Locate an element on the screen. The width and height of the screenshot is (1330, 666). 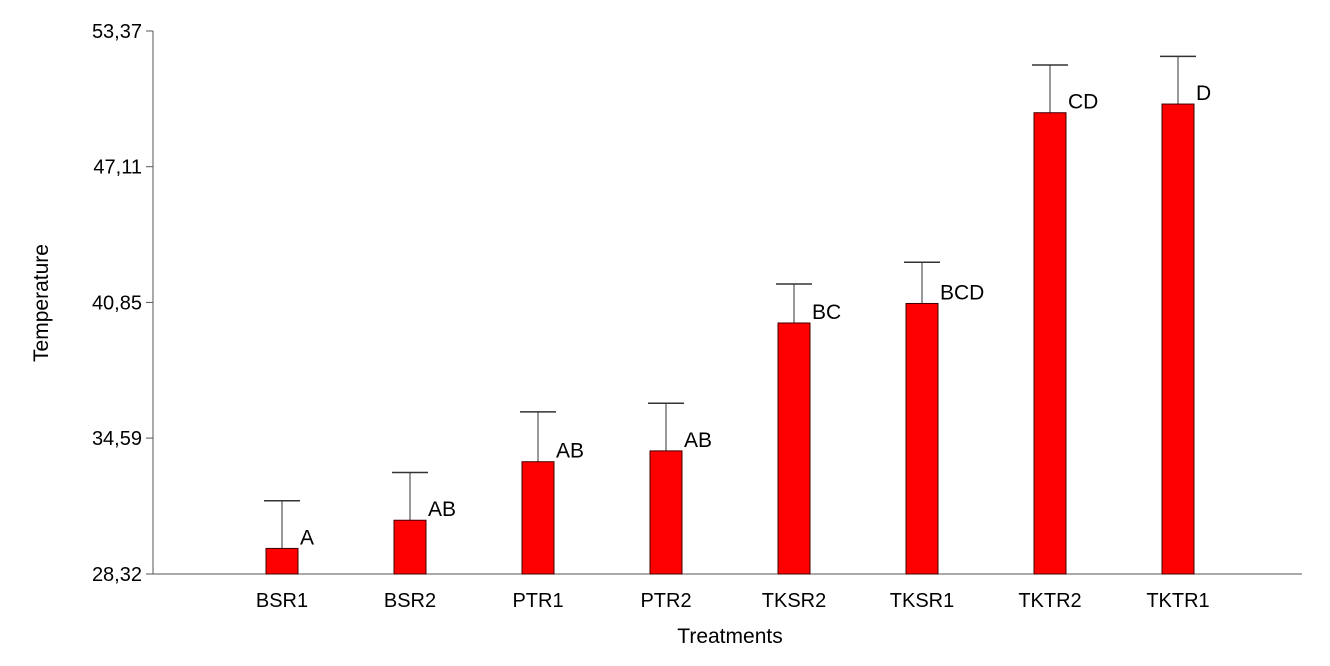
y-axis-ticks: 53,37 47,11 40,85 34,59 28,32 is located at coordinates (122, 303).